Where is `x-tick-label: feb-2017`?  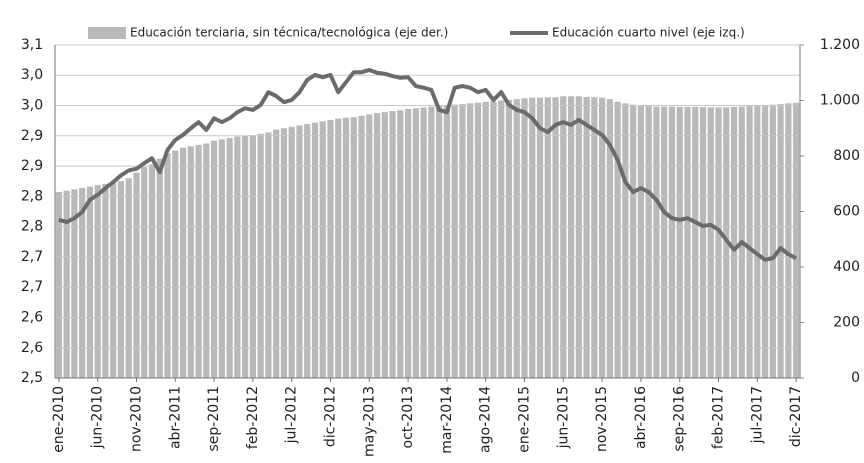 x-tick-label: feb-2017 is located at coordinates (719, 417).